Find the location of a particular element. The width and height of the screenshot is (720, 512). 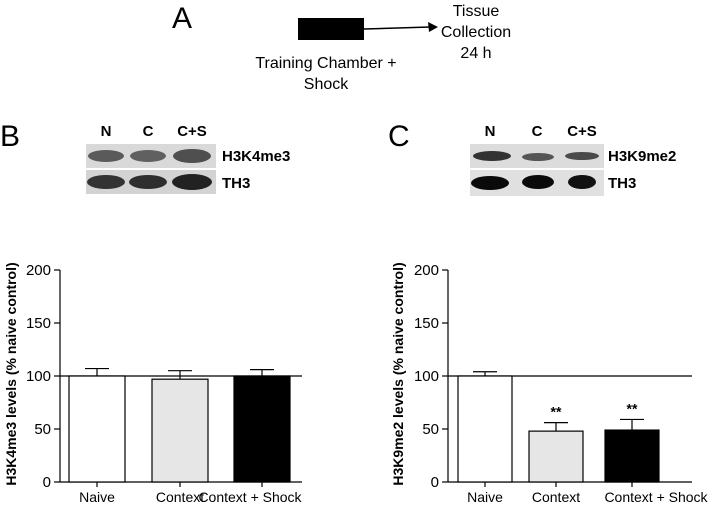

panel-label-c: C is located at coordinates (399, 136).